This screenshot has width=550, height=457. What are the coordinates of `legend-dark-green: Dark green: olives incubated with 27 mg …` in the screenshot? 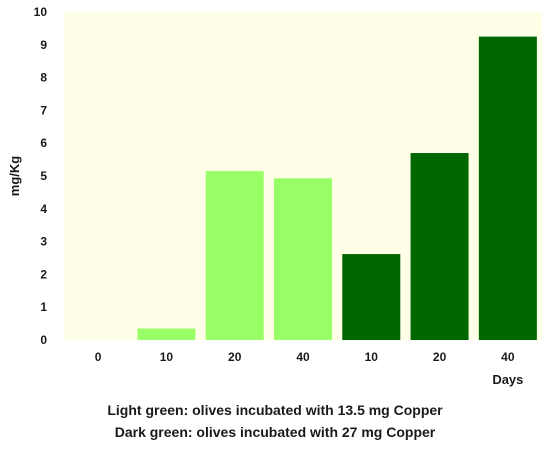 It's located at (275, 432).